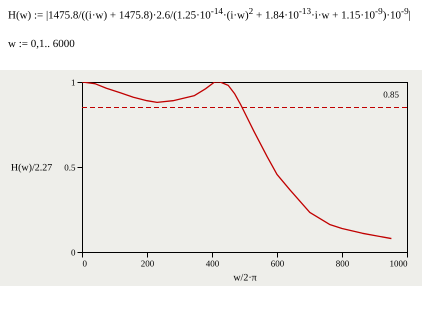 This screenshot has height=322, width=426. What do you see at coordinates (42, 44) in the screenshot?
I see `text: w := 0,1.. 6000` at bounding box center [42, 44].